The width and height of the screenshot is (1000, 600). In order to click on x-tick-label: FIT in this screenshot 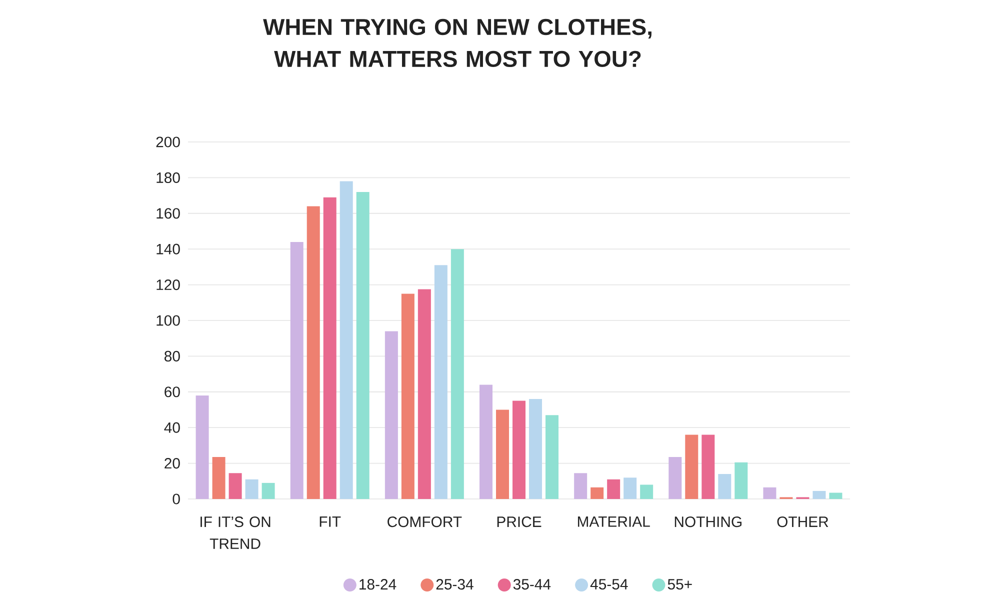, I will do `click(330, 521)`.